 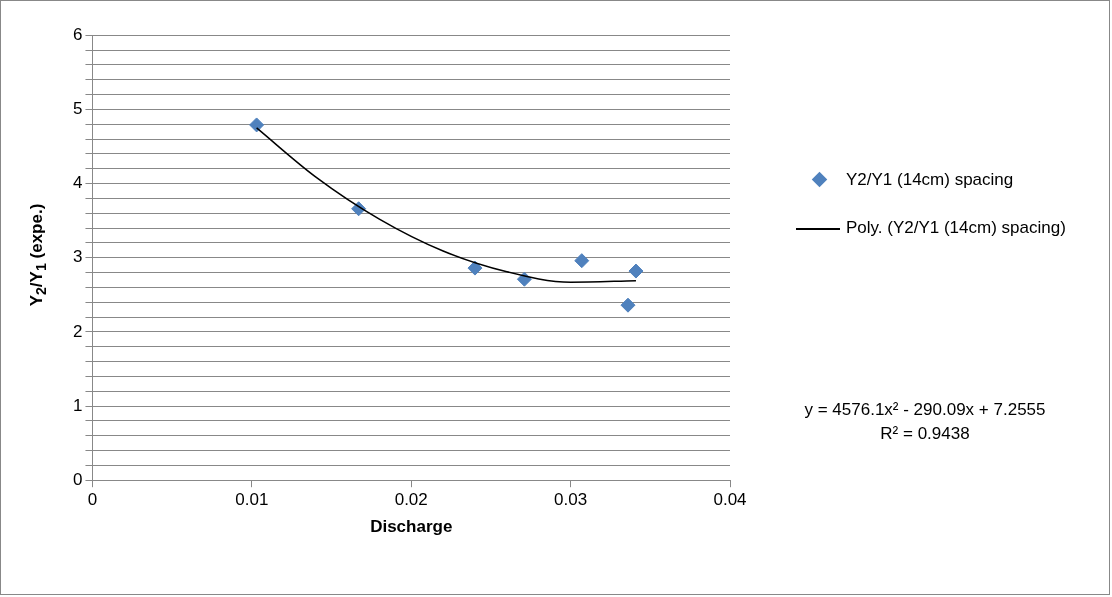 What do you see at coordinates (77, 331) in the screenshot?
I see `y-tick-label: 2` at bounding box center [77, 331].